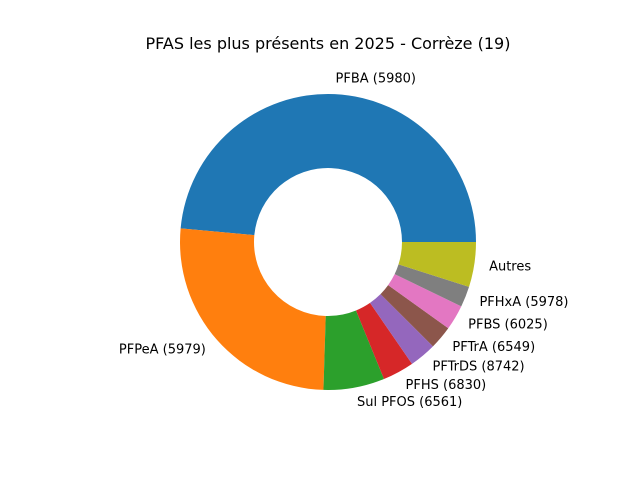  What do you see at coordinates (493, 347) in the screenshot?
I see `slice-label-pftra-6549: PFTrA (6549)` at bounding box center [493, 347].